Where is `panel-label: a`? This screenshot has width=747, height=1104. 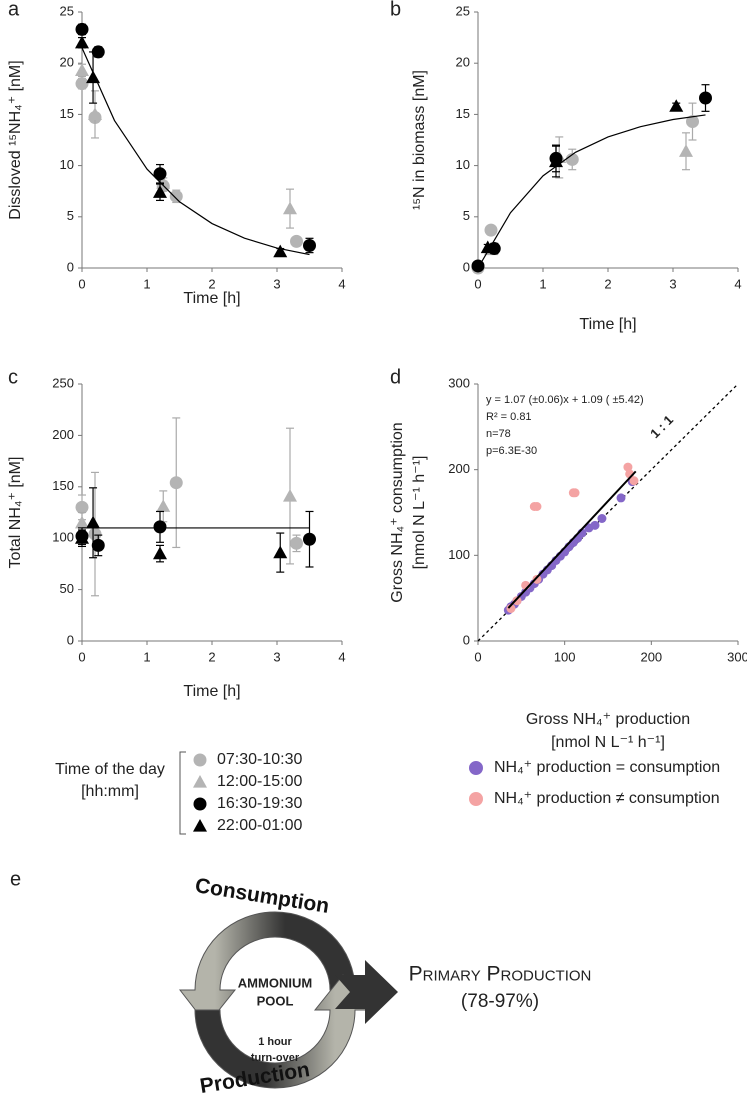 panel-label: a is located at coordinates (14, 10).